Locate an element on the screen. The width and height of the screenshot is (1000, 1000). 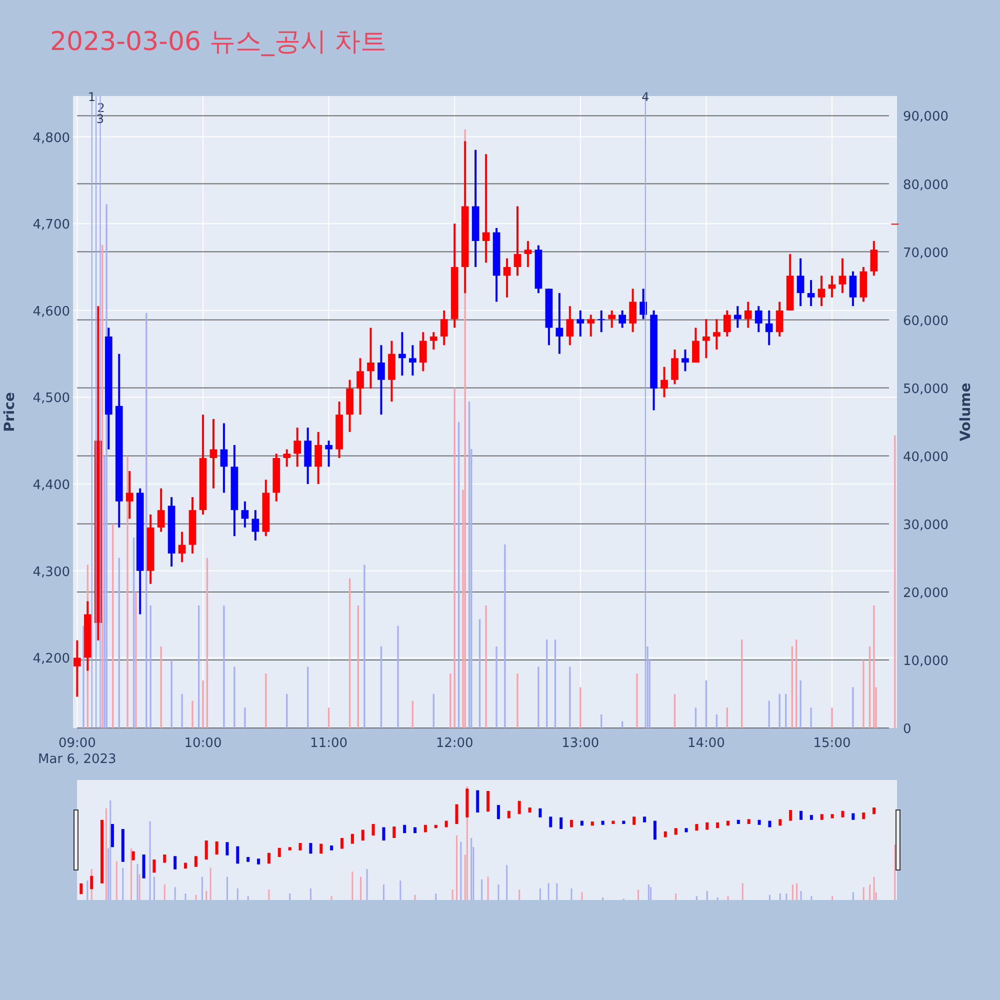
ref-line-label: 4 is located at coordinates (646, 97).